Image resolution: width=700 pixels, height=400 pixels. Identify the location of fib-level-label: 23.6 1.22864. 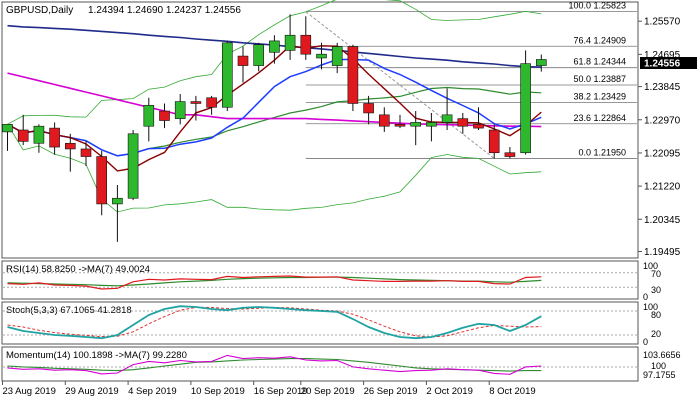
(599, 118).